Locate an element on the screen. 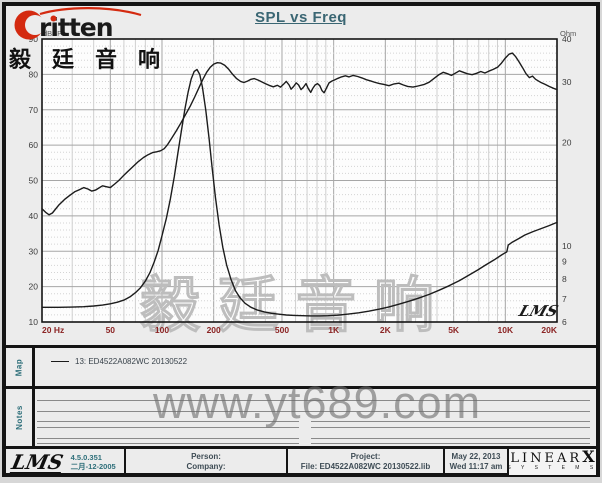 This screenshot has width=602, height=483. plot-watermark: 毅廷音响 is located at coordinates (296, 306).